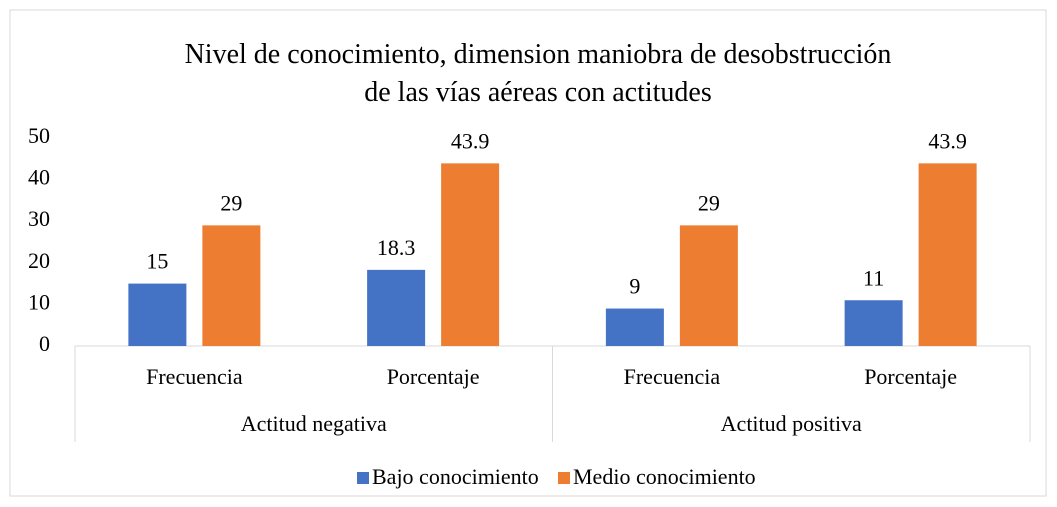 The width and height of the screenshot is (1057, 507). I want to click on group-label: Actitud negativa, so click(314, 423).